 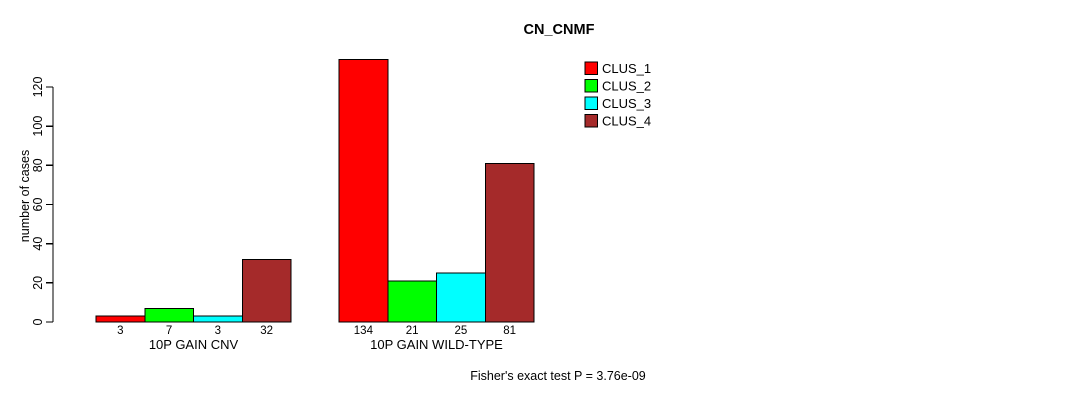 What do you see at coordinates (626, 68) in the screenshot?
I see `legend-label-clus-1: CLUS_1` at bounding box center [626, 68].